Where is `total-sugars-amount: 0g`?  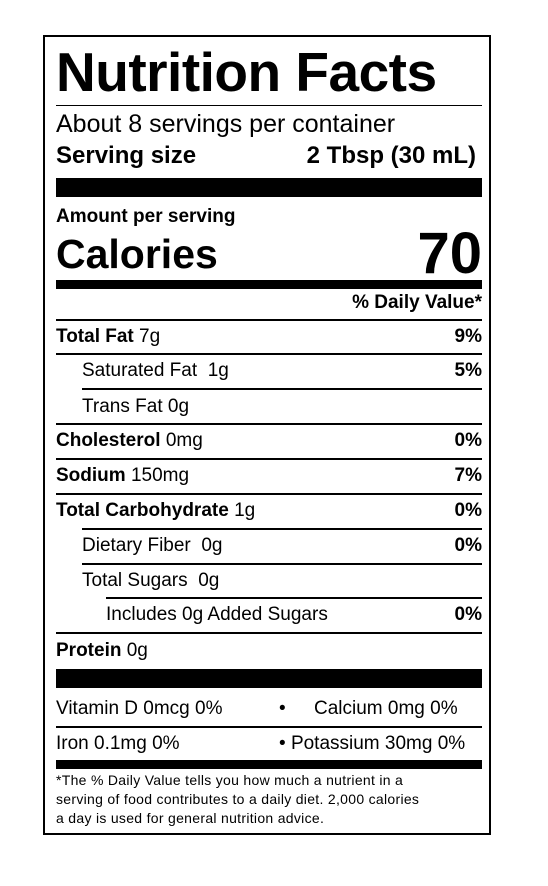 total-sugars-amount: 0g is located at coordinates (209, 580).